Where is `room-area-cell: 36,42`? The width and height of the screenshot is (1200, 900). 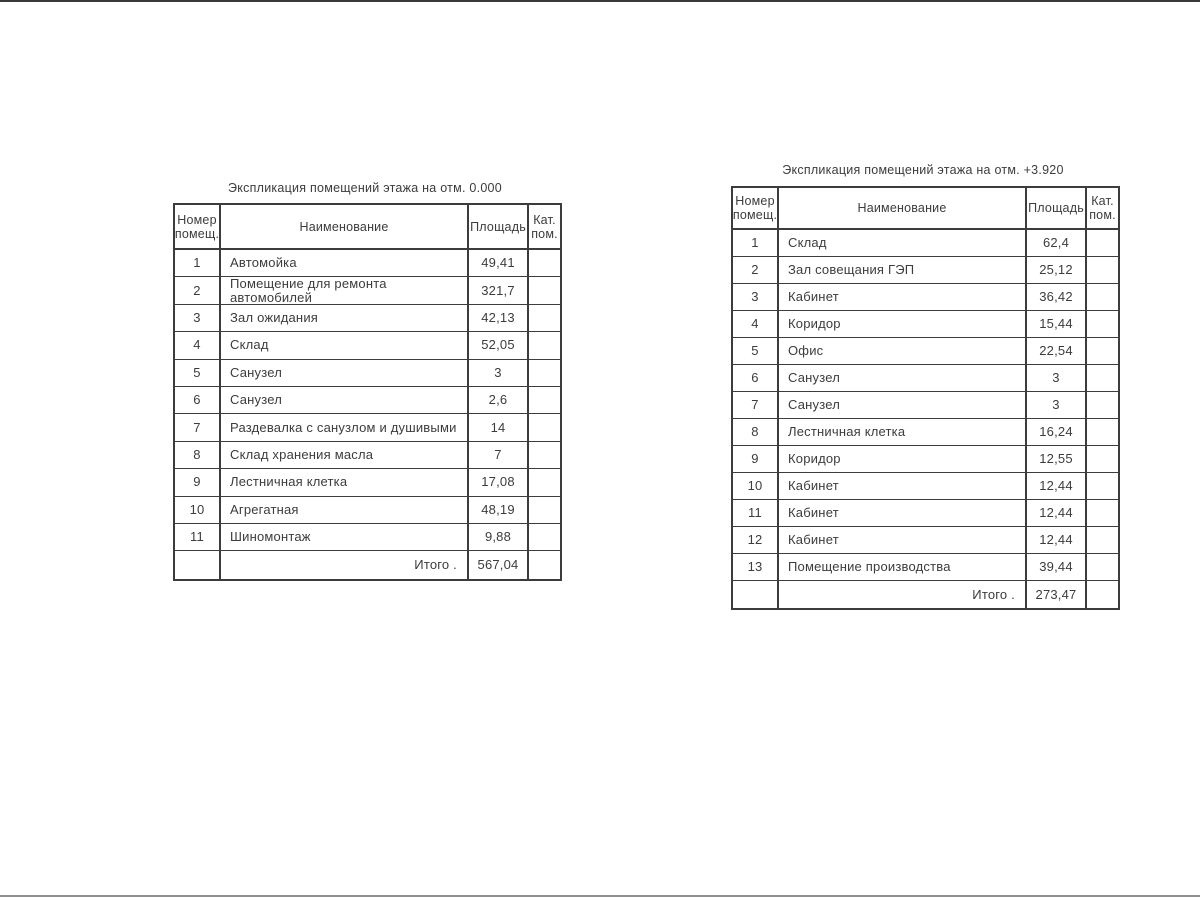
room-area-cell: 36,42 is located at coordinates (1057, 297).